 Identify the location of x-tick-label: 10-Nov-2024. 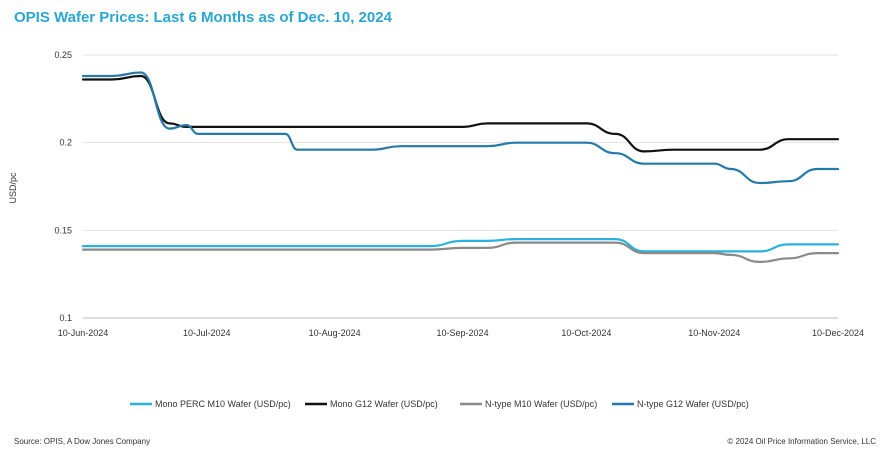
(714, 333).